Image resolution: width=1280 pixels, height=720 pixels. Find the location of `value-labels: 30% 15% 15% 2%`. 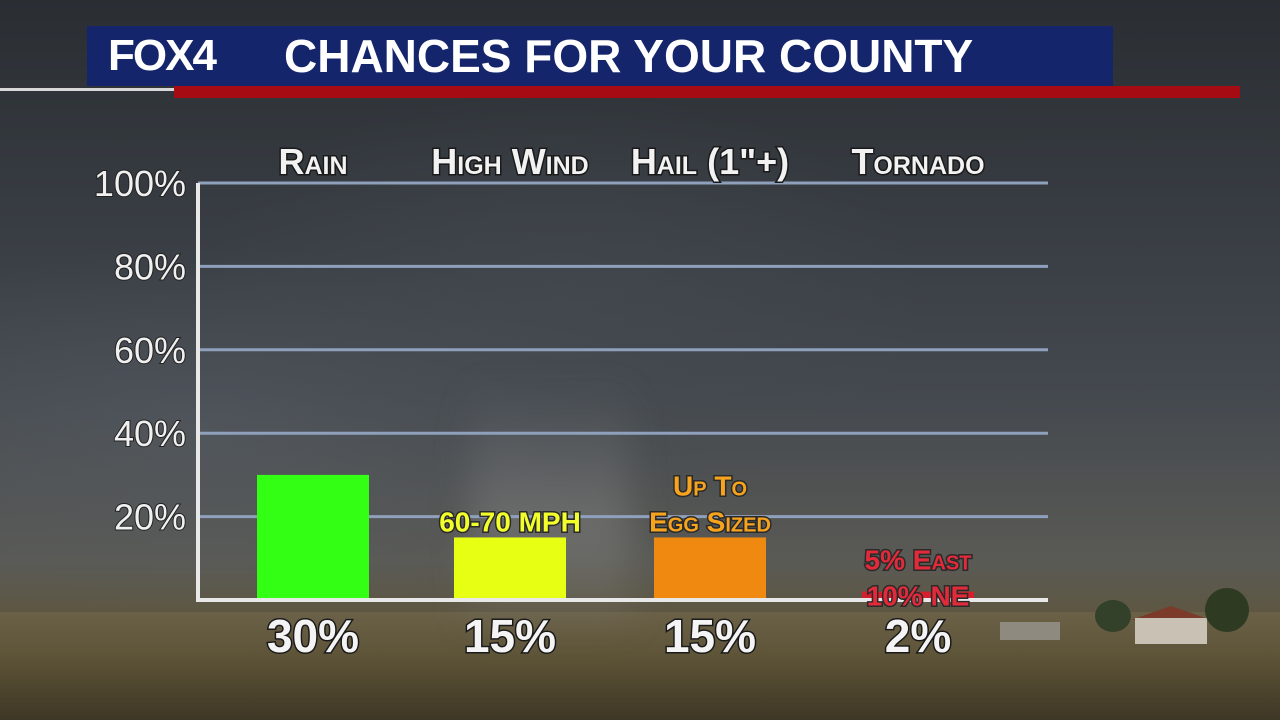

value-labels: 30% 15% 15% 2% is located at coordinates (608, 636).